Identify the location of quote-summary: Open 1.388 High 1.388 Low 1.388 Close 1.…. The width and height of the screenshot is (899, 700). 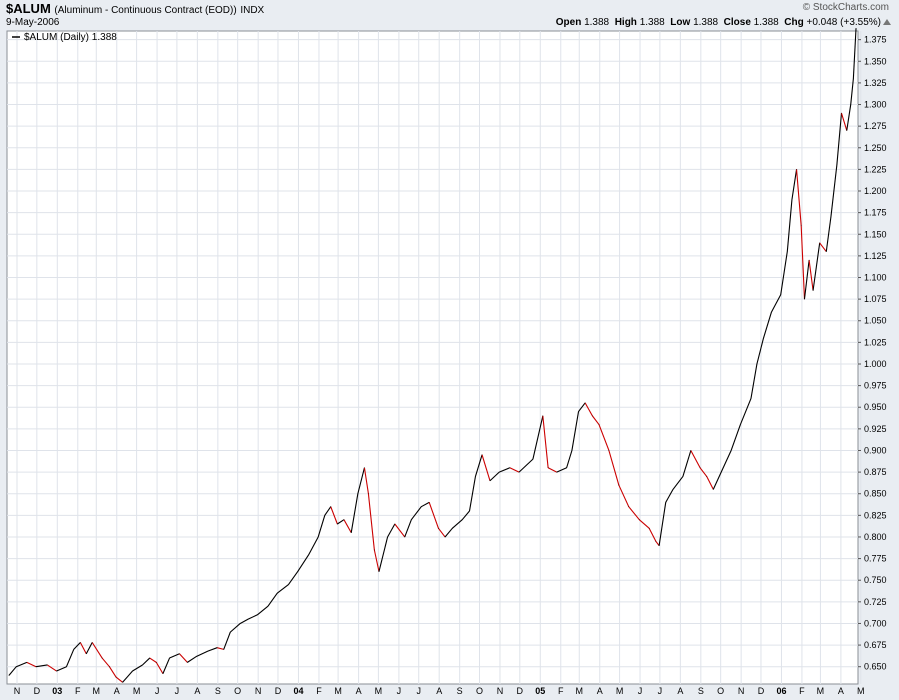
(718, 22).